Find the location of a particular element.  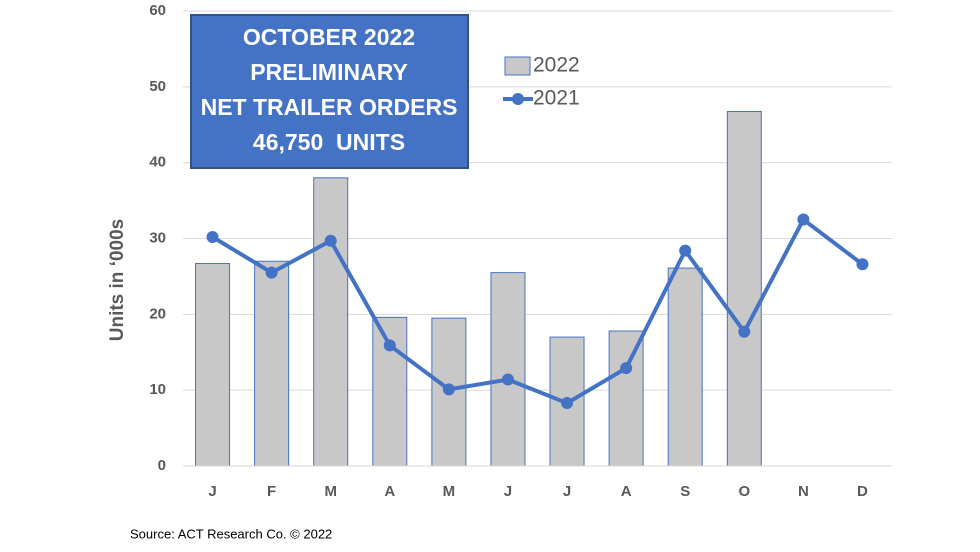

x-tick-label: S is located at coordinates (685, 491).